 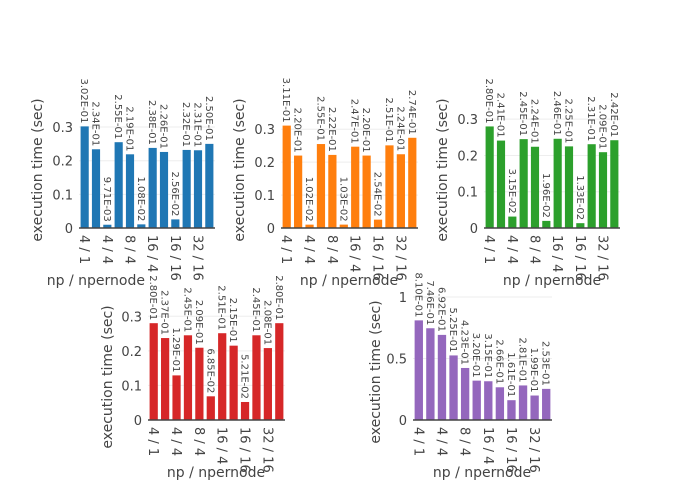 What do you see at coordinates (95, 123) in the screenshot?
I see `data-label: 2.34E-01` at bounding box center [95, 123].